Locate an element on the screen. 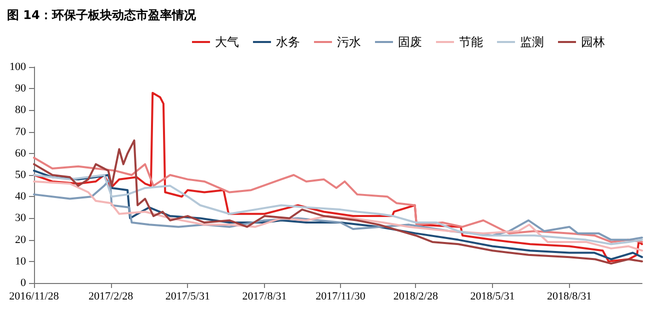 The image size is (650, 335). y-tick-label: 80 is located at coordinates (20, 110).